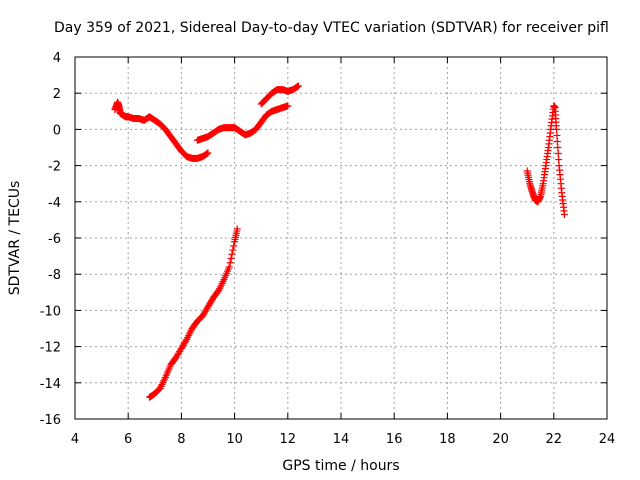 This screenshot has height=480, width=640. I want to click on x-tick-label: 16, so click(394, 439).